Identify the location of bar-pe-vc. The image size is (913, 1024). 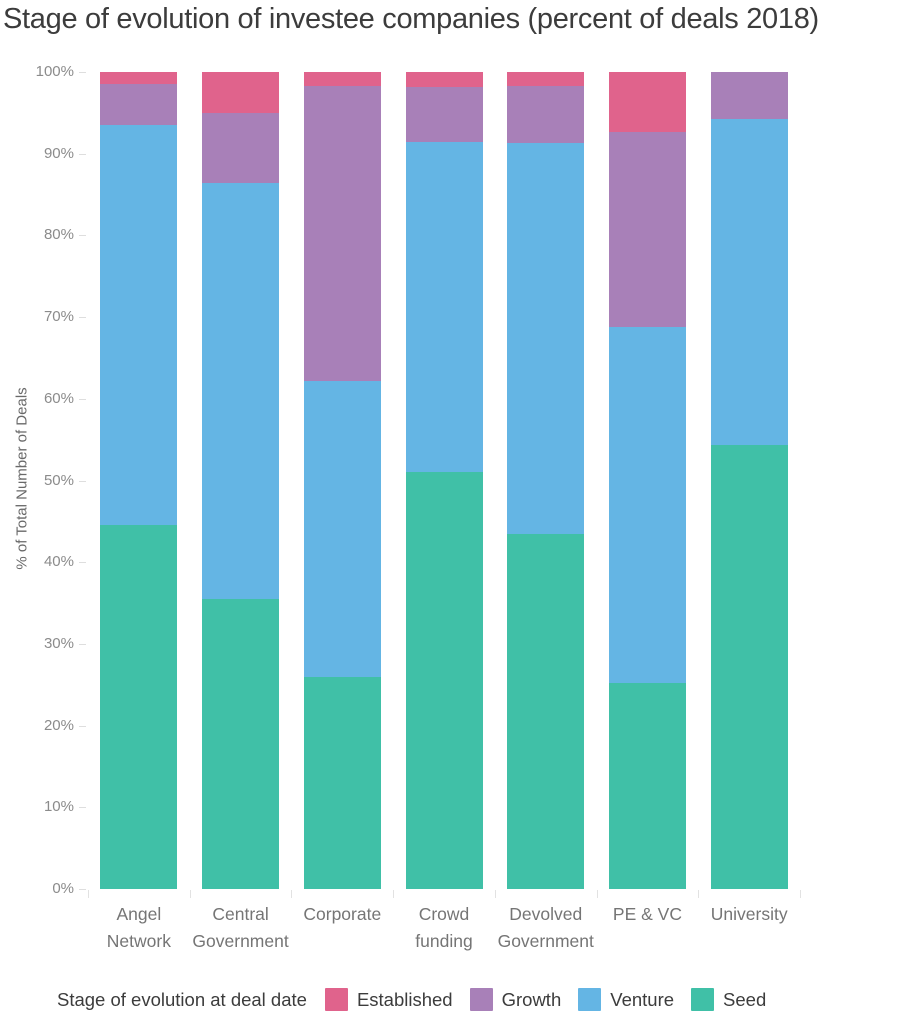
(647, 480).